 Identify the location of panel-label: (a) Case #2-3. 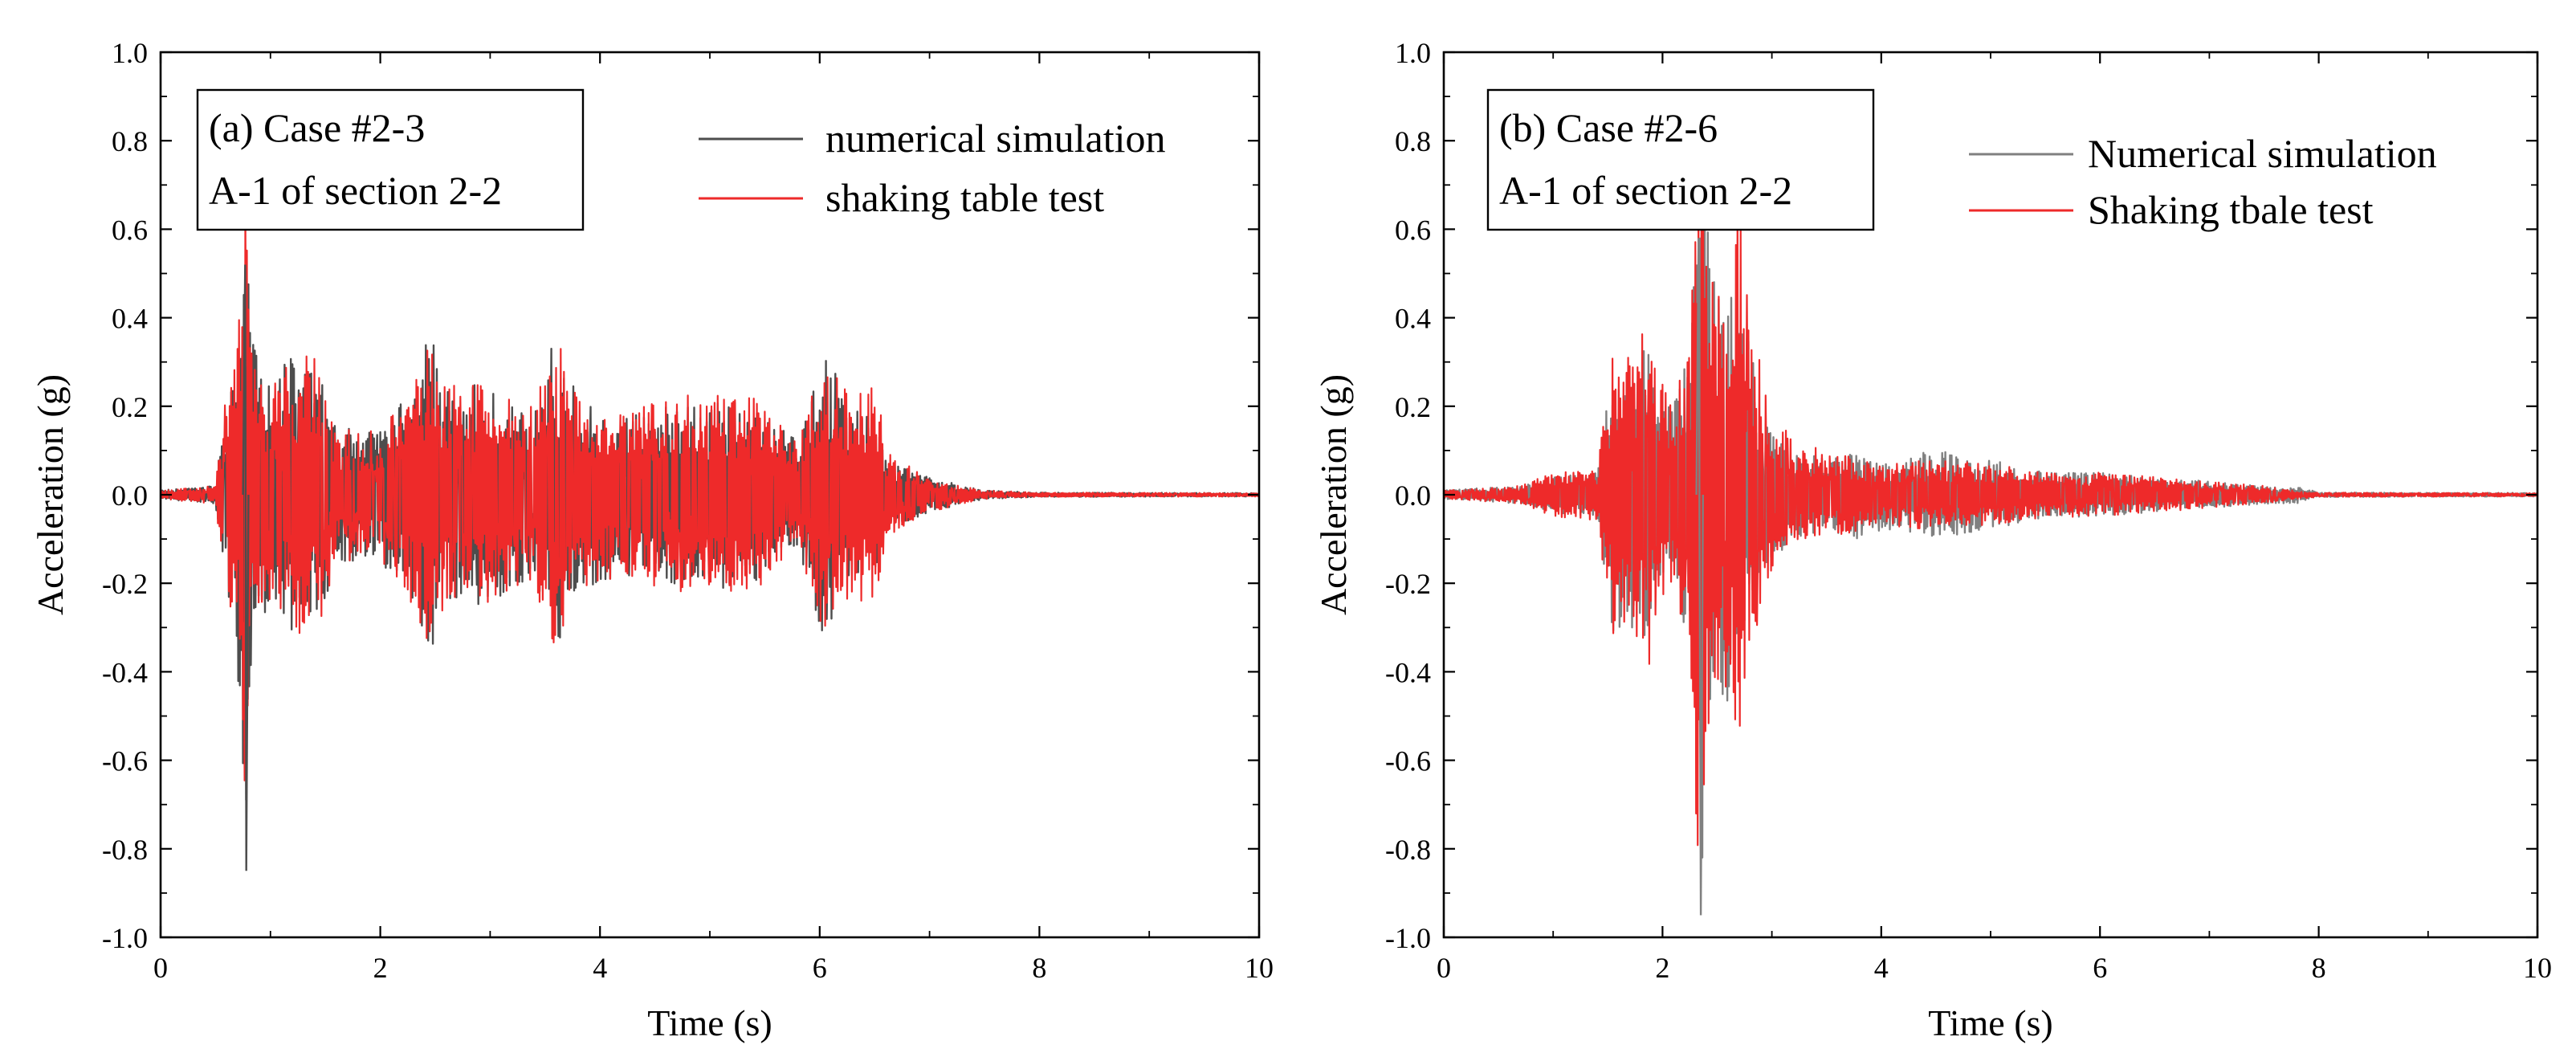
(317, 127).